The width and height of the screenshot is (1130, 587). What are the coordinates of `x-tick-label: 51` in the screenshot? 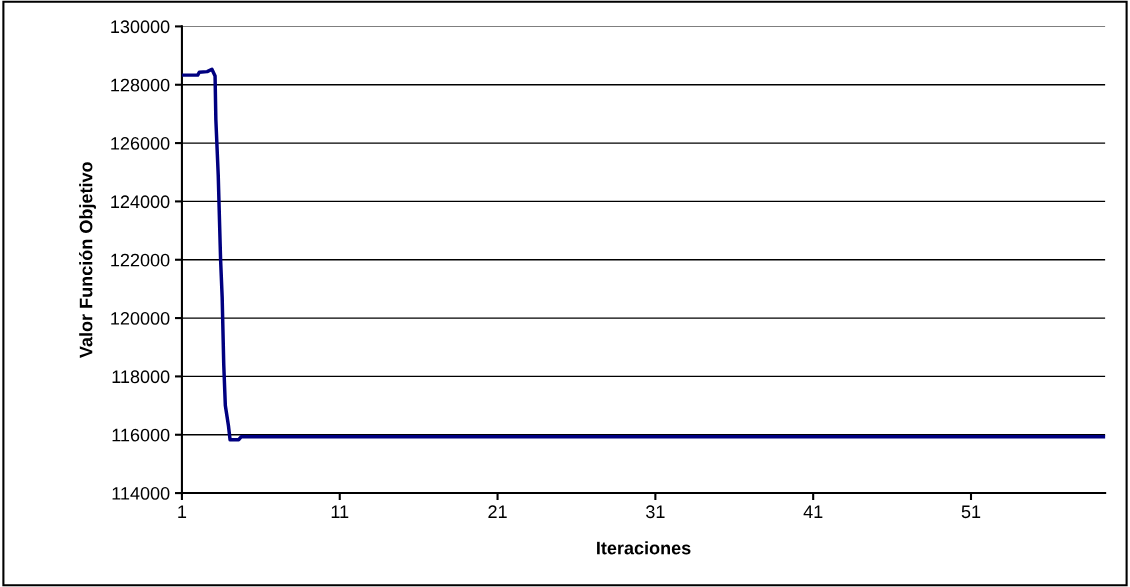 It's located at (971, 512).